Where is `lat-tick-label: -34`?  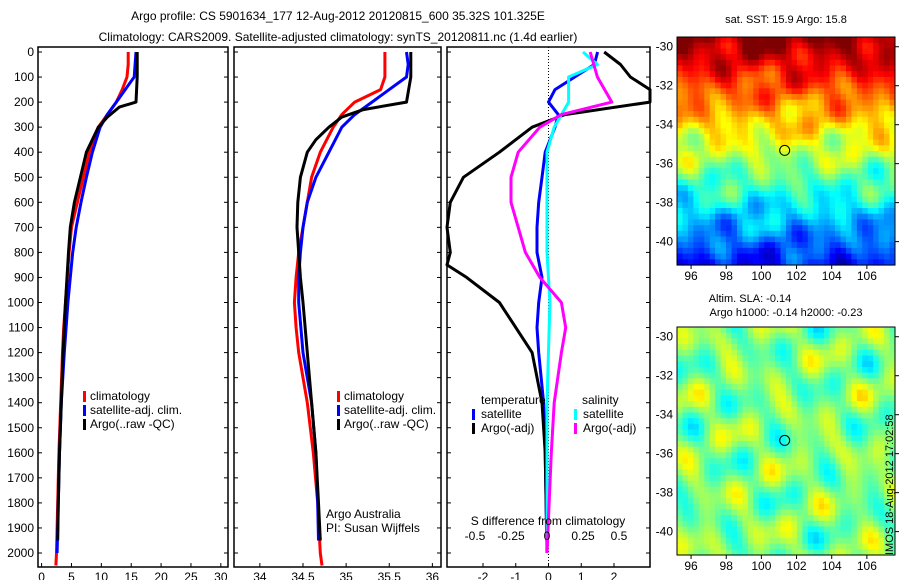
lat-tick-label: -34 is located at coordinates (665, 415).